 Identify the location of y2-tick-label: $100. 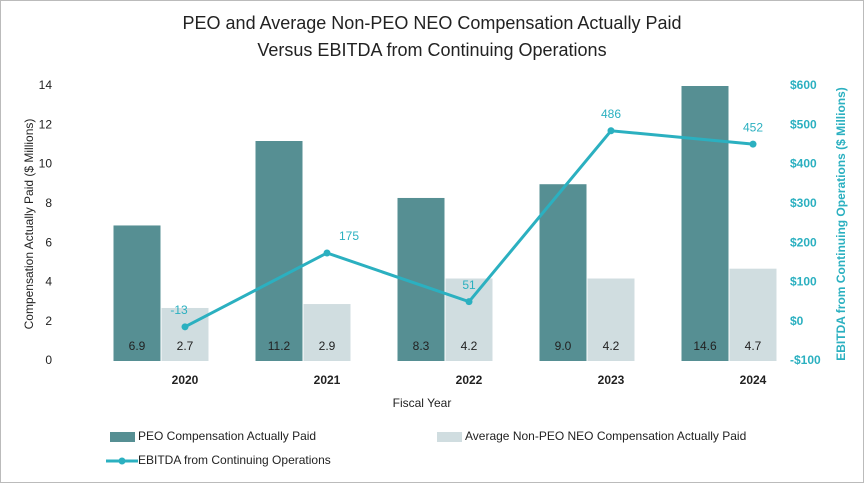
(803, 282).